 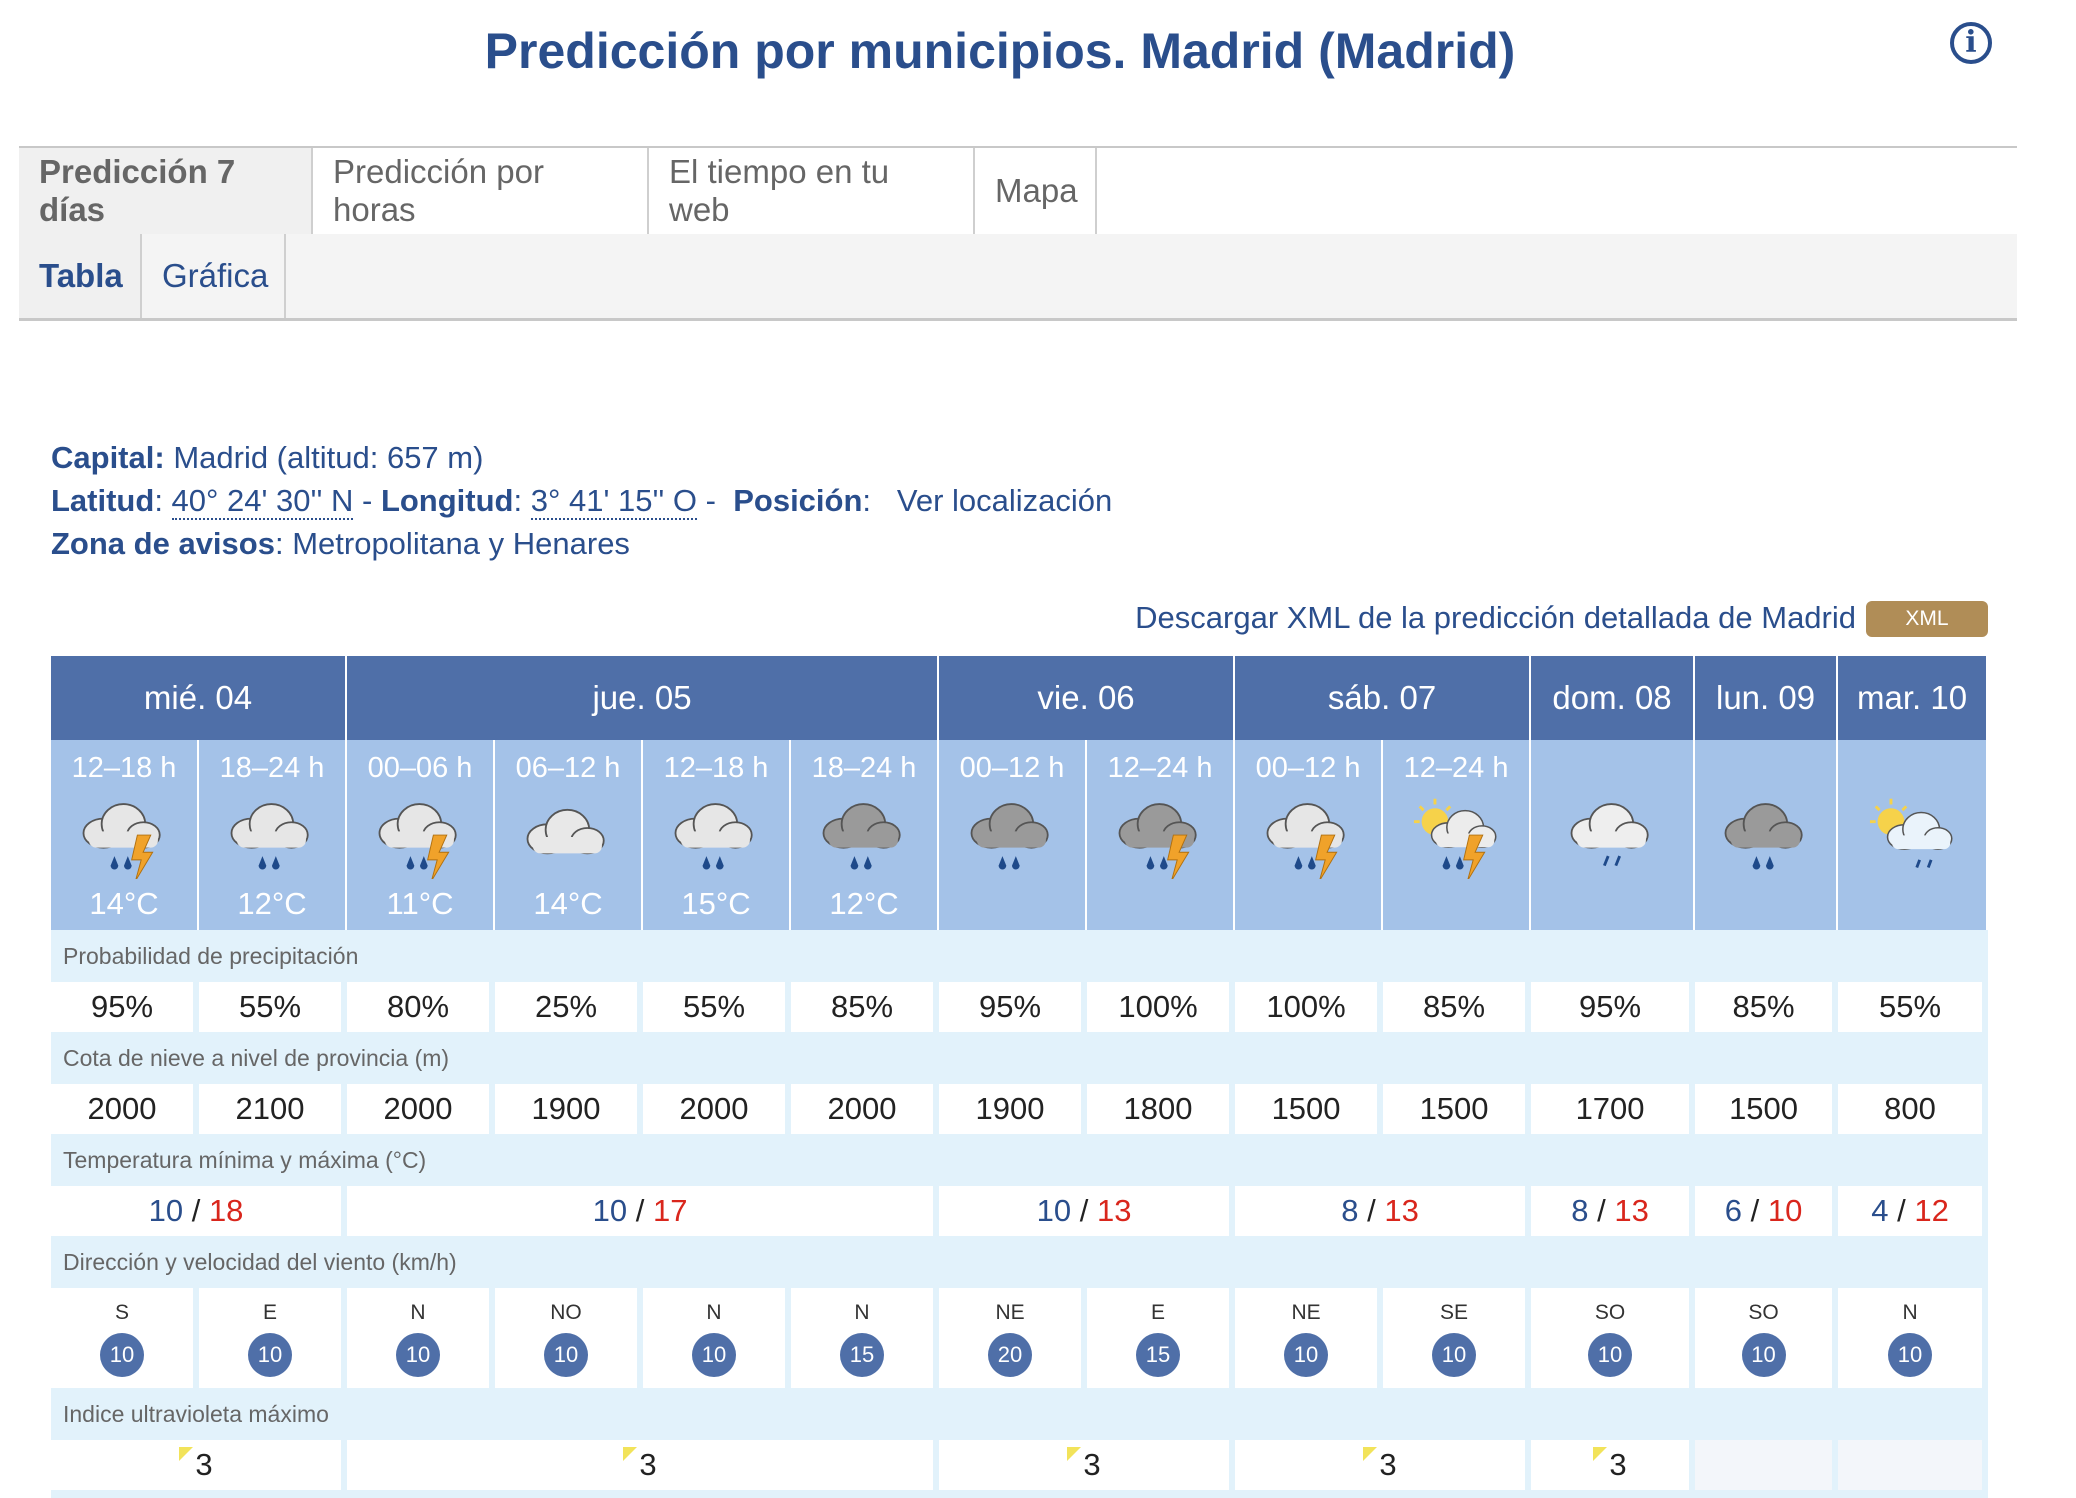 What do you see at coordinates (199, 1211) in the screenshot?
I see `temp-minmax-cell: 10 / 18` at bounding box center [199, 1211].